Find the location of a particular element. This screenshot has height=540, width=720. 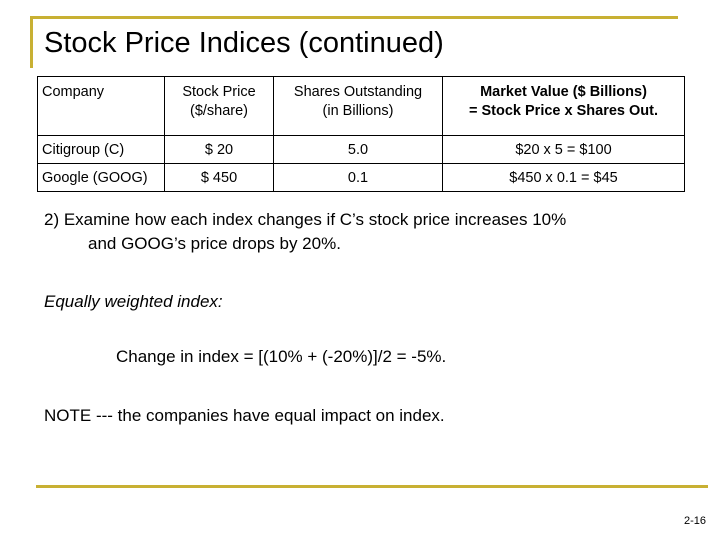

cell-shares: 5.0 is located at coordinates (358, 149).